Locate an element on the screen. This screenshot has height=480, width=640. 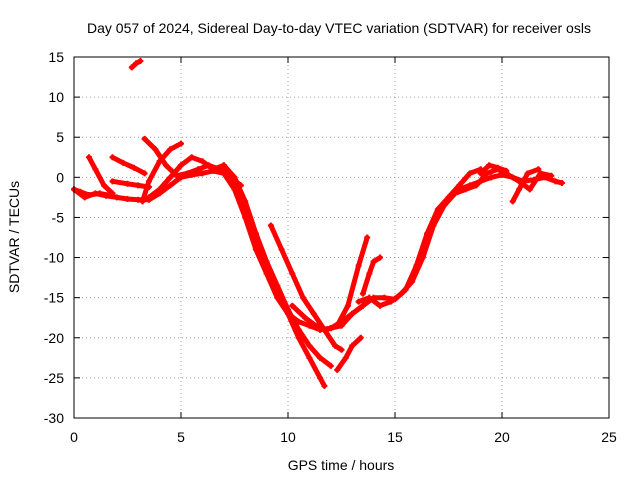
x-tick-label: 20 is located at coordinates (502, 437).